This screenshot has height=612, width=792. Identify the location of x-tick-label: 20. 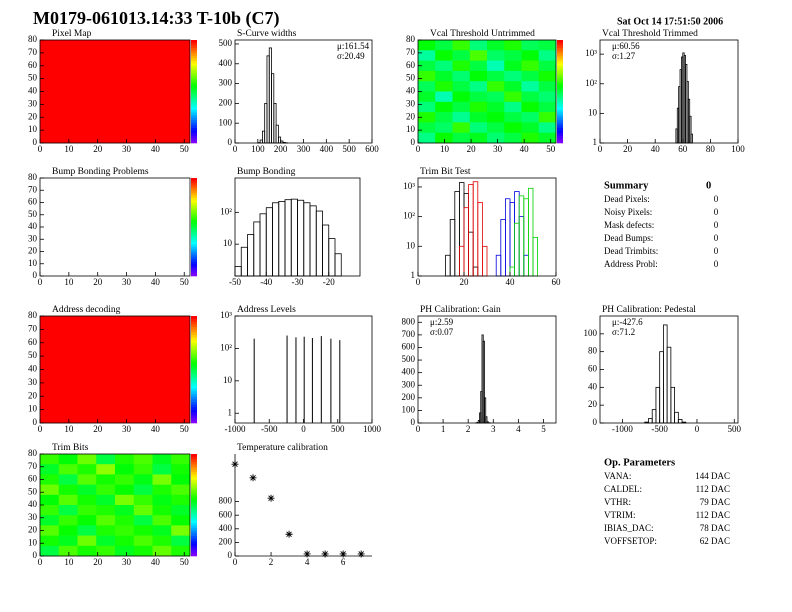
(98, 562).